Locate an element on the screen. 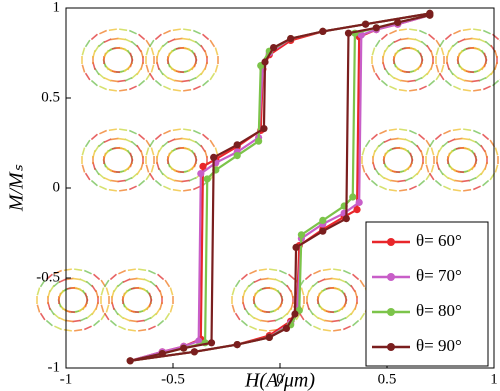 The image size is (500, 391). legend-label: θ= 70° is located at coordinates (439, 275).